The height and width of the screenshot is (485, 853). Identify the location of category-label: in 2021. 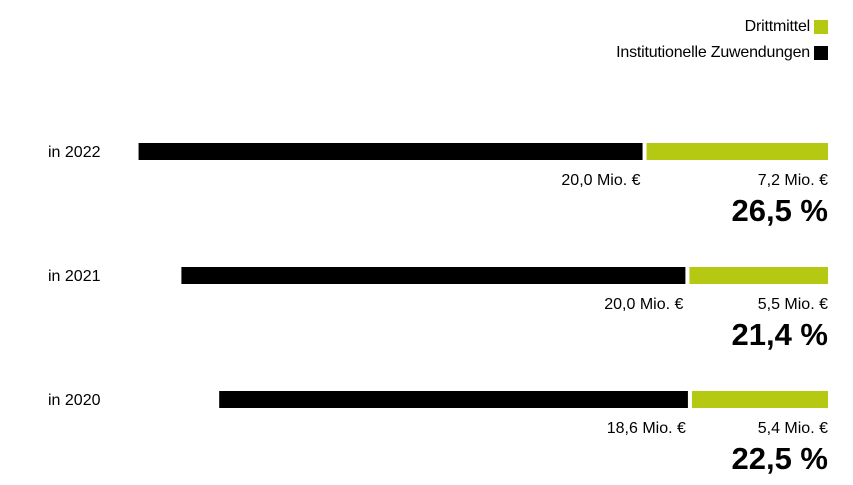
(74, 276).